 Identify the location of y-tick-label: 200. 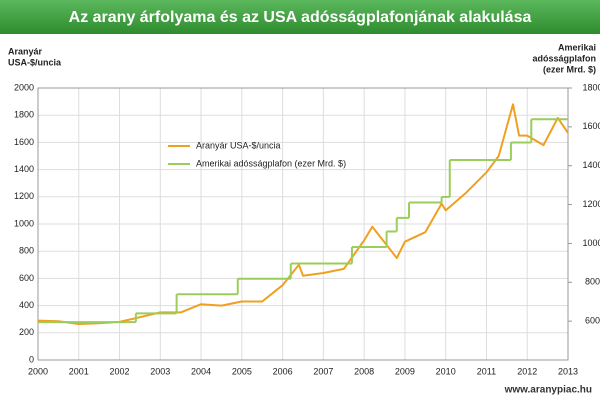
(26, 332).